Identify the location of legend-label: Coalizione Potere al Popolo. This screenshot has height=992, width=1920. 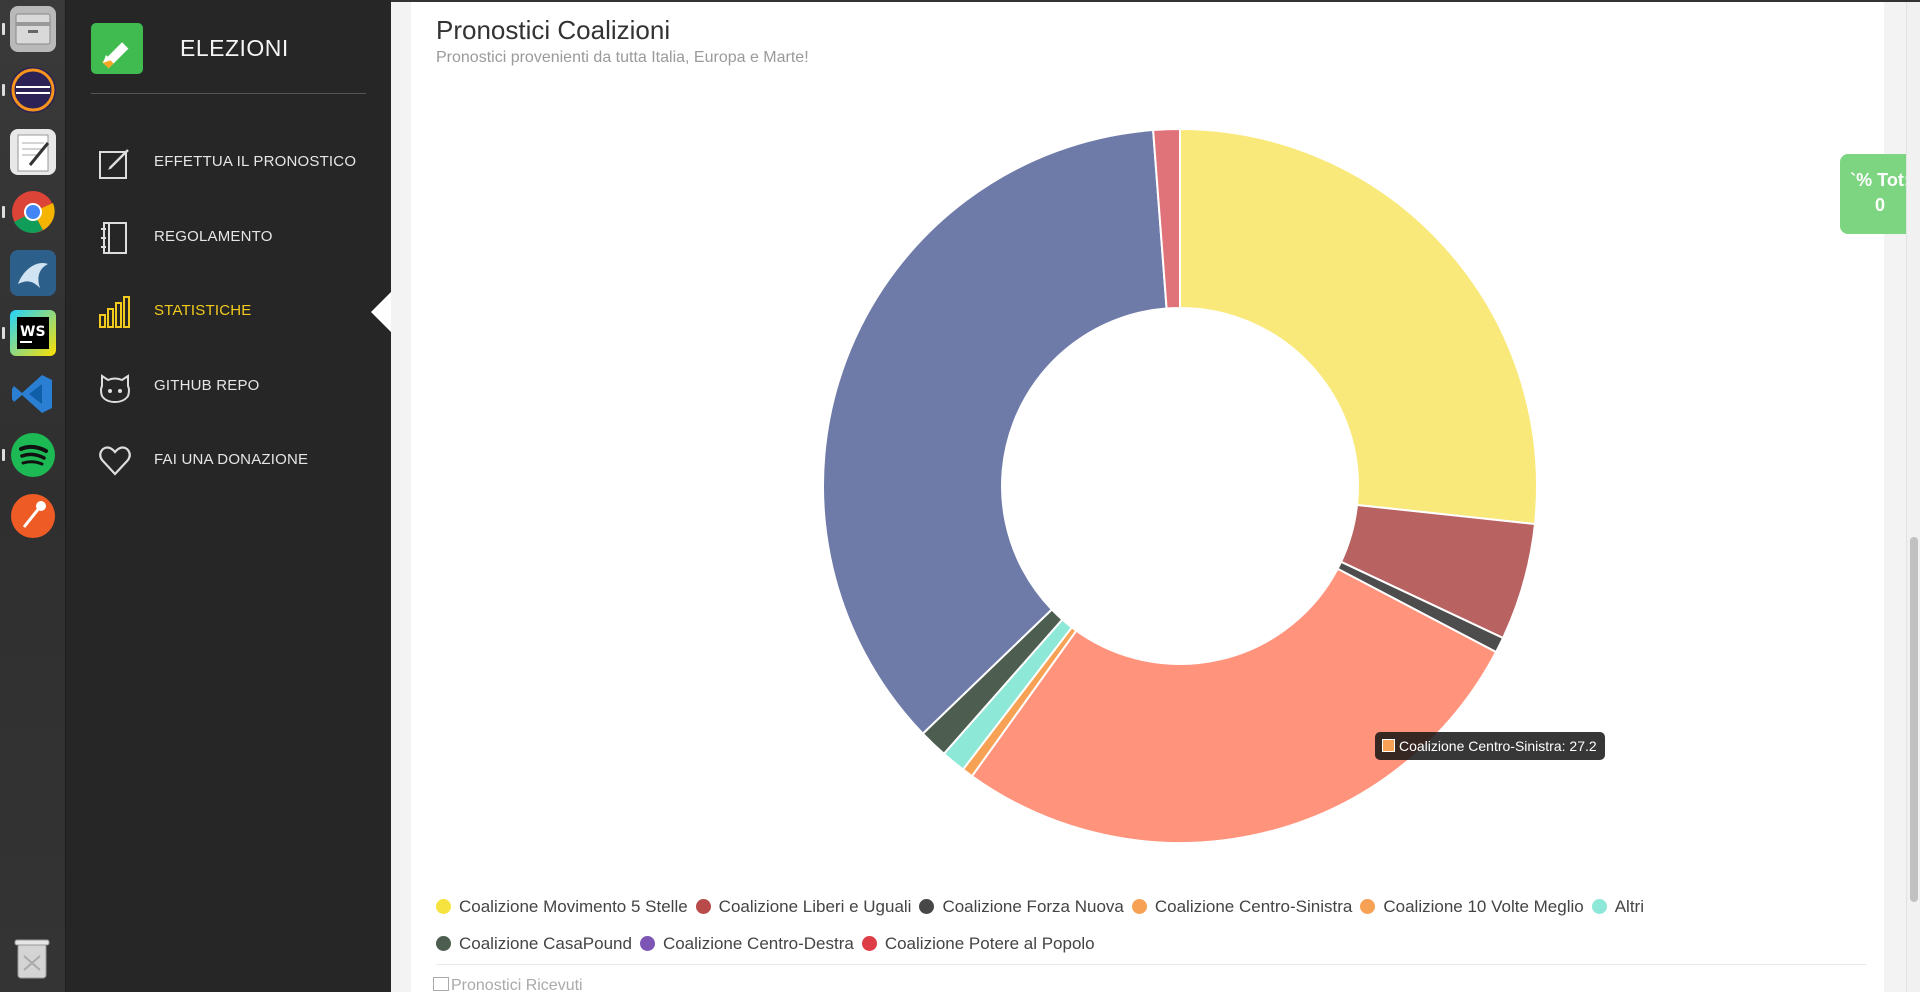
(989, 943).